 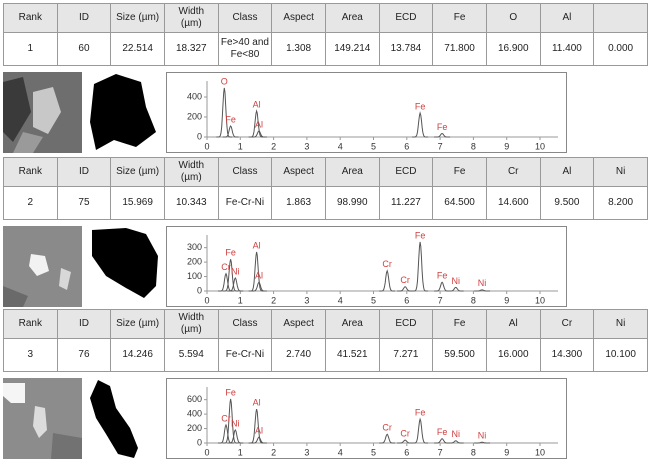 What do you see at coordinates (137, 203) in the screenshot?
I see `data-cell: 15.969` at bounding box center [137, 203].